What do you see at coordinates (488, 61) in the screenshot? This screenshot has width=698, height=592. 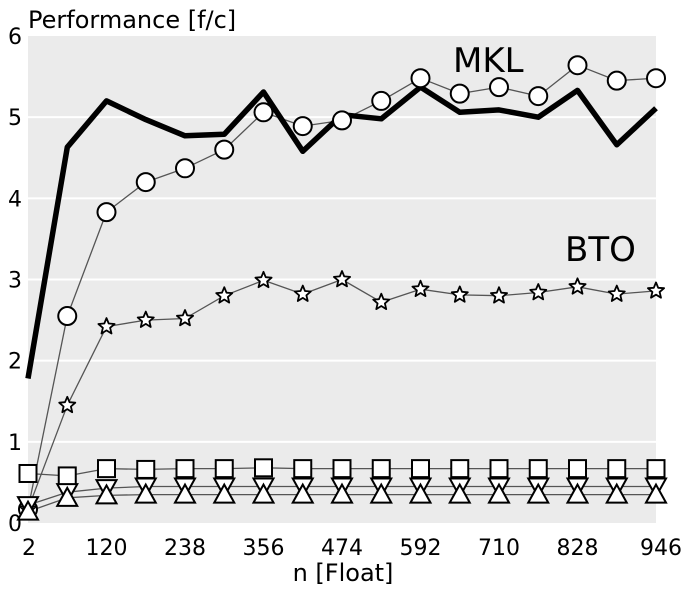 I see `series-label-mkl: MKL` at bounding box center [488, 61].